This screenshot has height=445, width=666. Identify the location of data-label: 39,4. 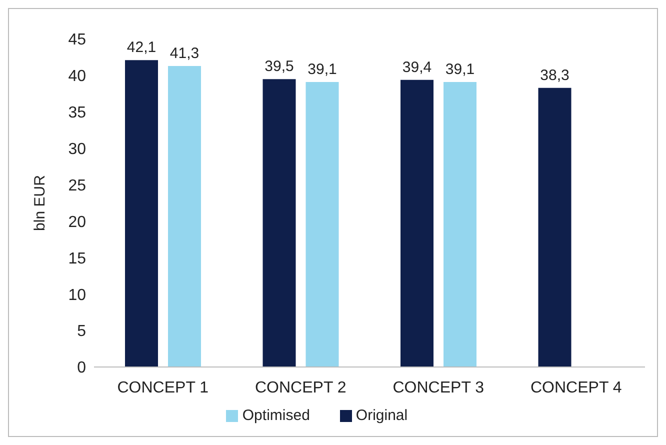
(417, 67).